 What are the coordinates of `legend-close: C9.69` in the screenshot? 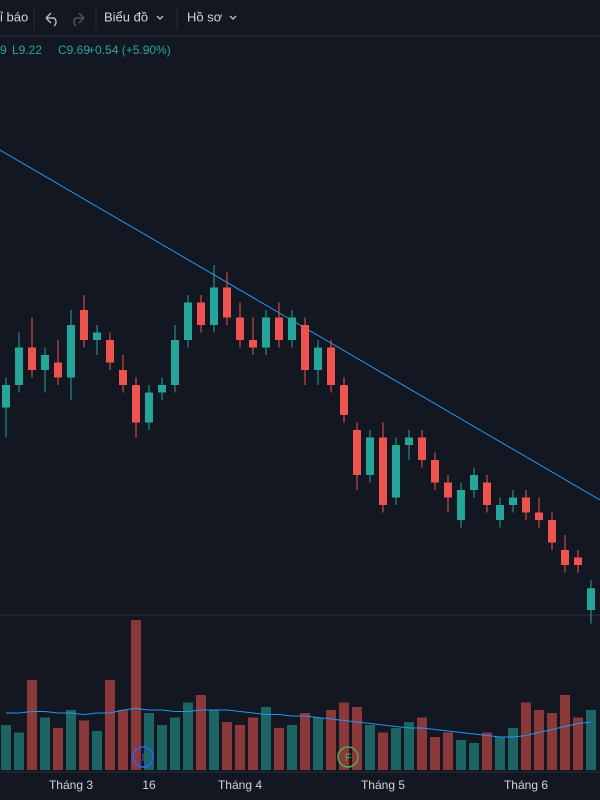 It's located at (74, 50).